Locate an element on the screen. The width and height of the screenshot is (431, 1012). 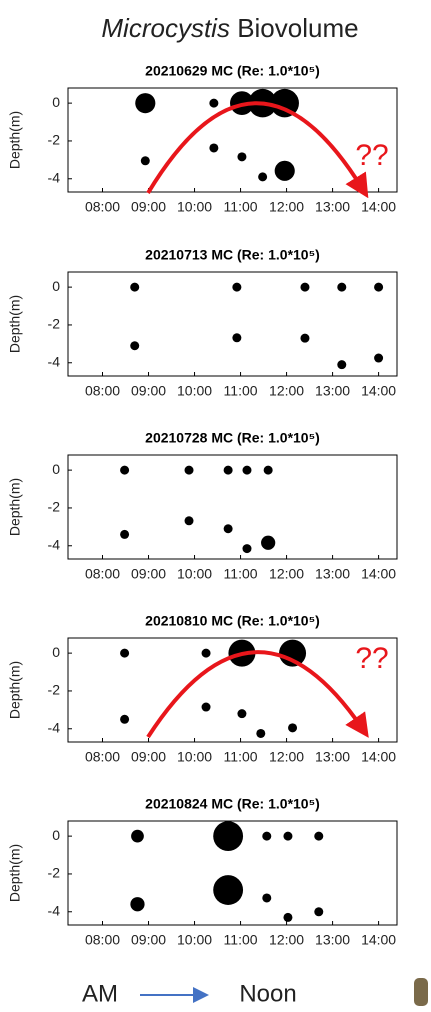
chart-title: 20210810 MC (Re: 1.0*10⁵) is located at coordinates (232, 621).